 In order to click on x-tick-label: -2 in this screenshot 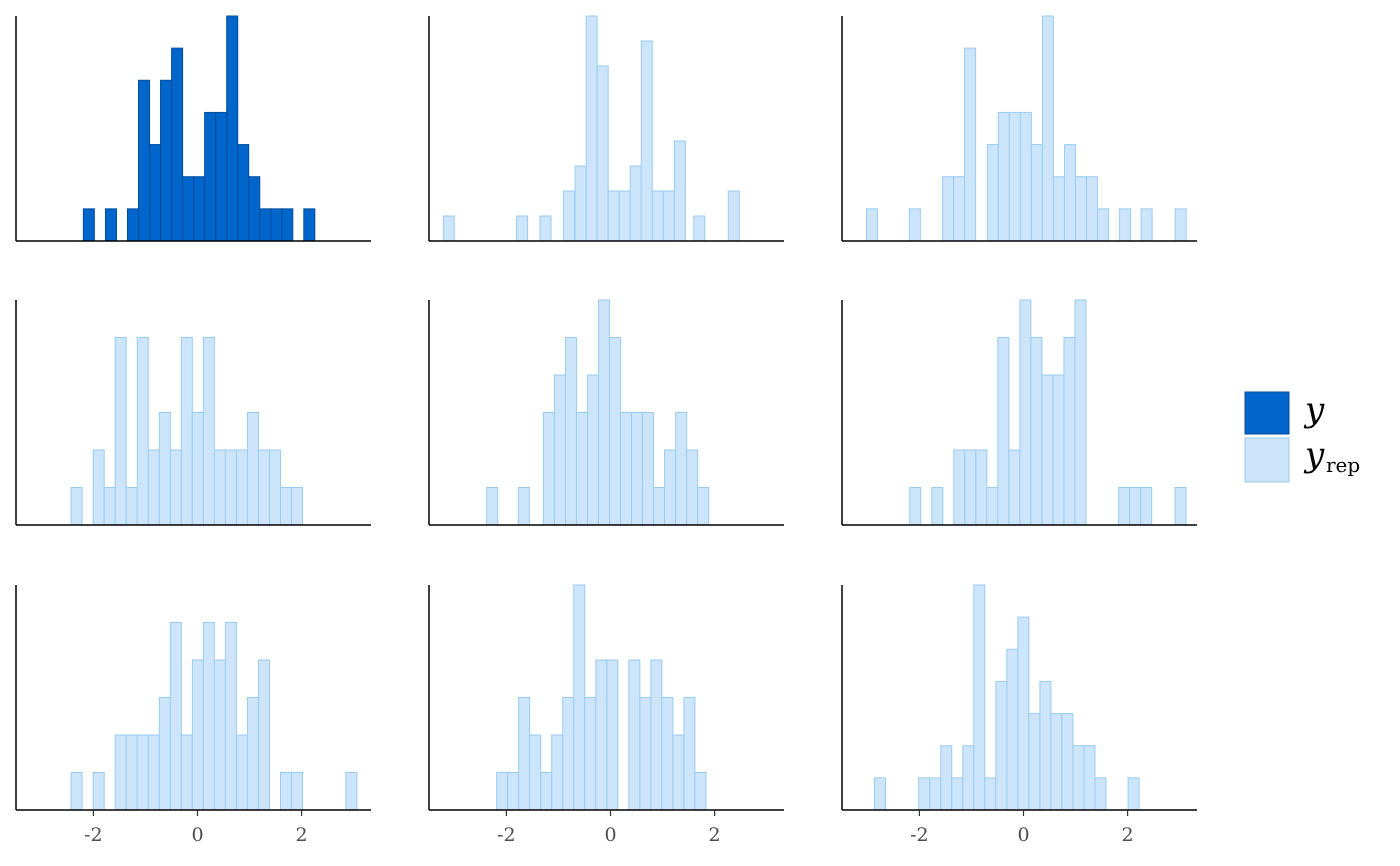, I will do `click(93, 835)`.